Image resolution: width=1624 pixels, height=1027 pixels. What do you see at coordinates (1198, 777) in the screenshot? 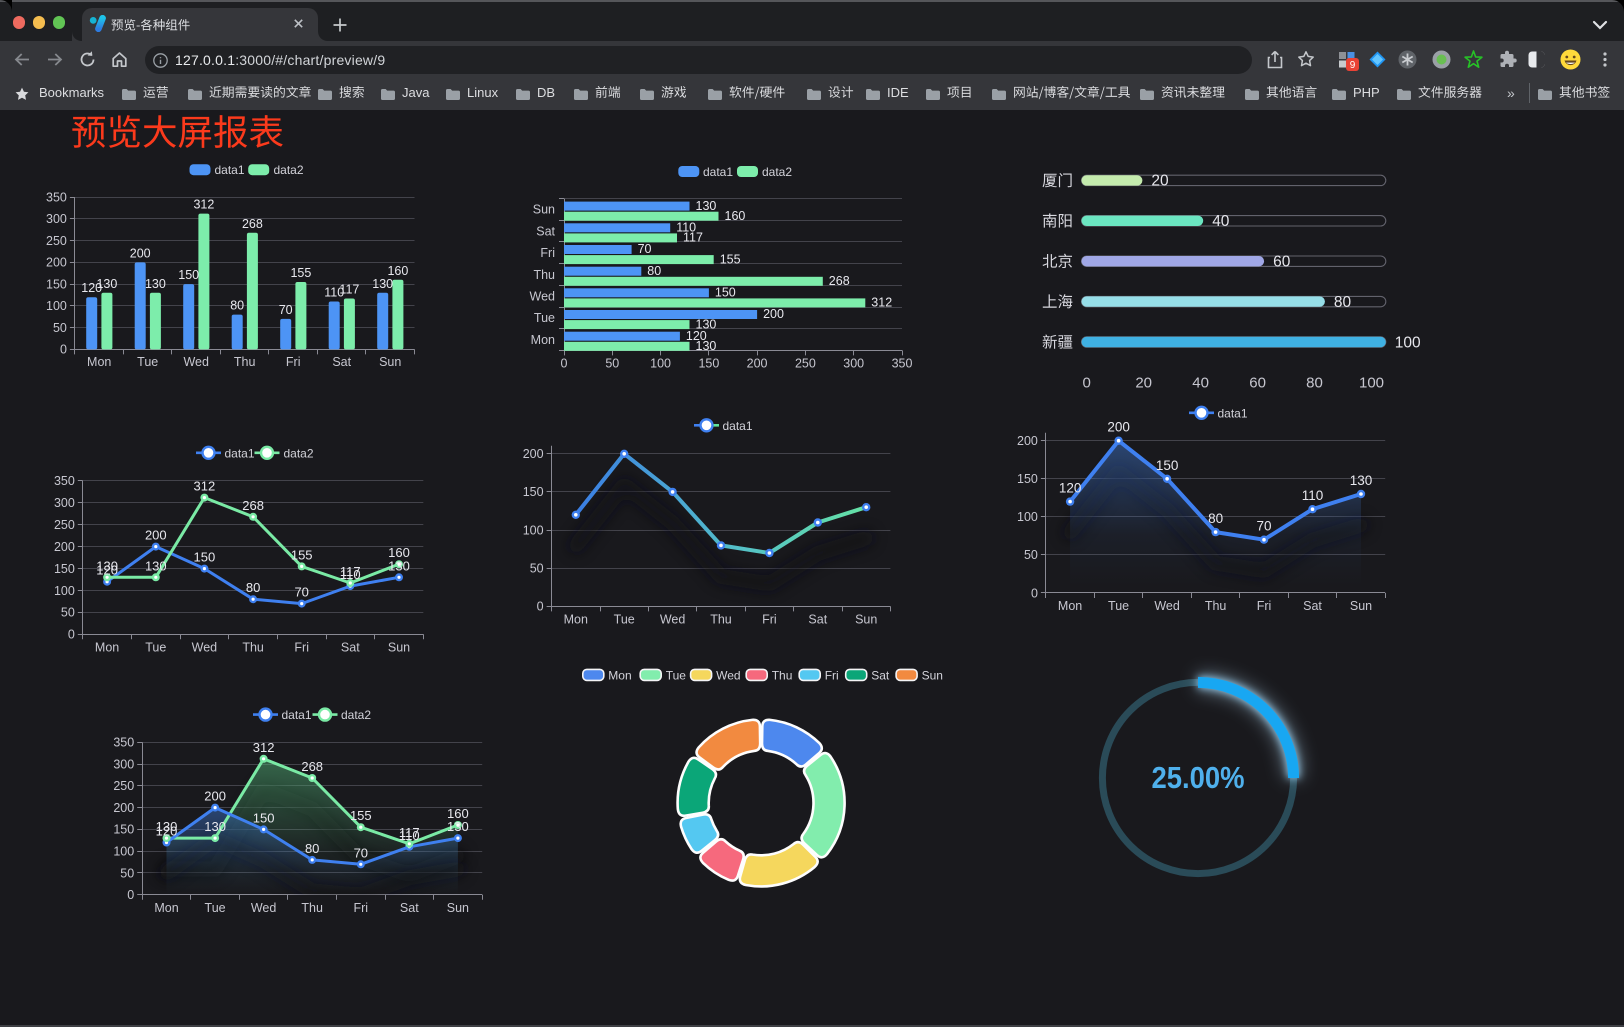
I see `svg-text: 25.00%` at bounding box center [1198, 777].